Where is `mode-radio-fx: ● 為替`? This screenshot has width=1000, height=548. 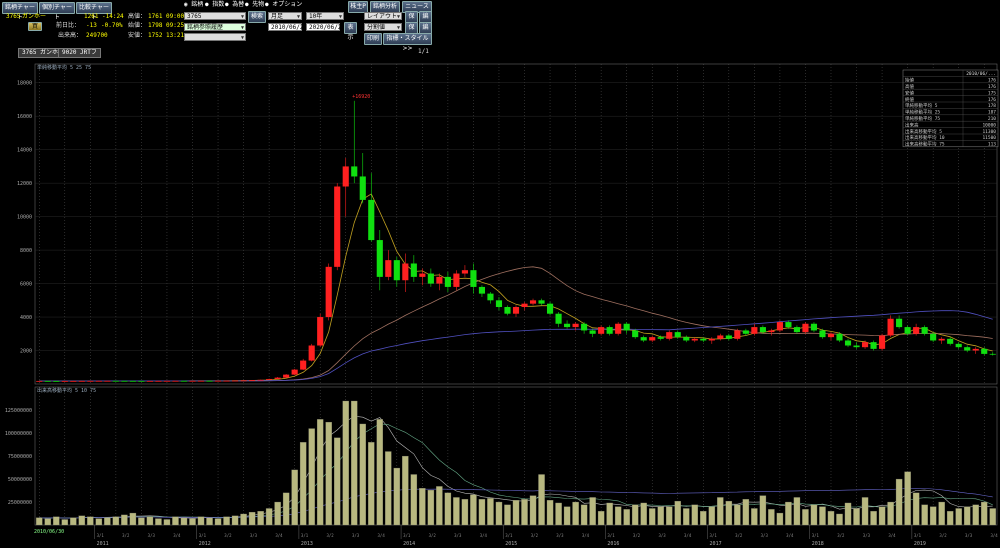 mode-radio-fx: ● 為替 is located at coordinates (235, 4).